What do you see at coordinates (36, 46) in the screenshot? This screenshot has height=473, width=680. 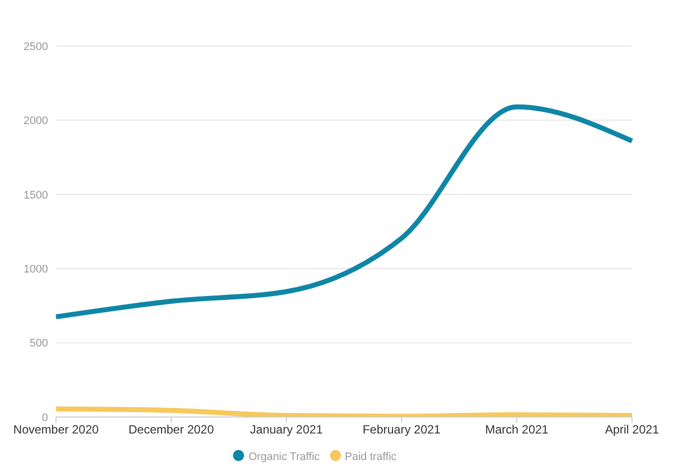 I see `y-tick-label: 2500` at bounding box center [36, 46].